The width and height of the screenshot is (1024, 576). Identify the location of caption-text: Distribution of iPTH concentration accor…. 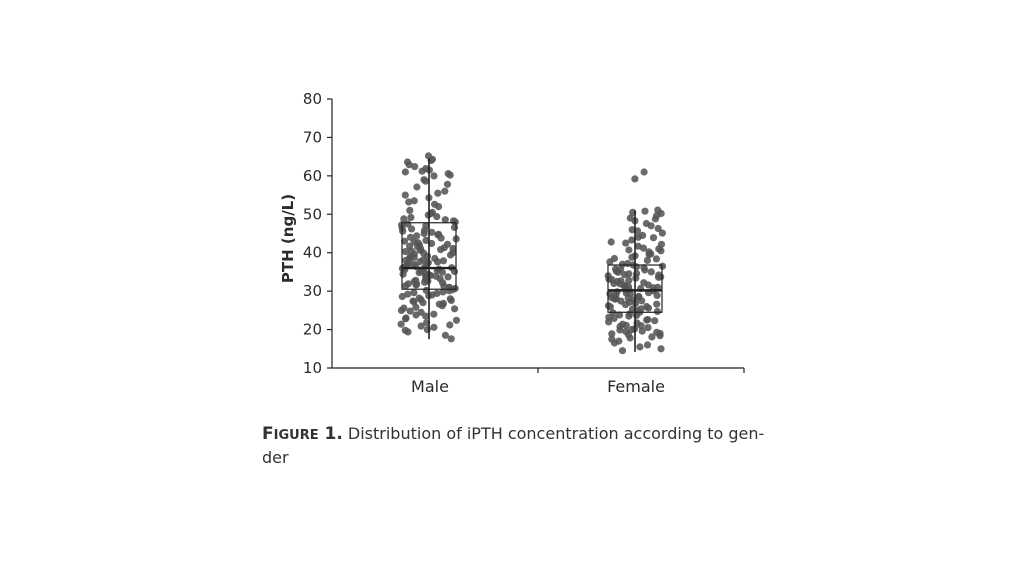
(556, 433).